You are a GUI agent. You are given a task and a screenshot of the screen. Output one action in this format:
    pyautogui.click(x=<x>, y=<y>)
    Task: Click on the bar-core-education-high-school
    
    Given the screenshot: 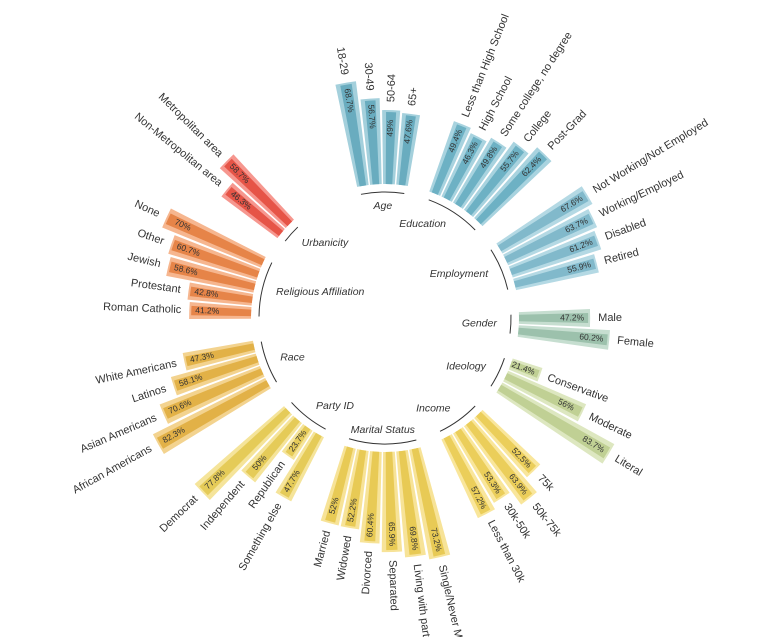 What is the action you would take?
    pyautogui.click(x=463, y=168)
    